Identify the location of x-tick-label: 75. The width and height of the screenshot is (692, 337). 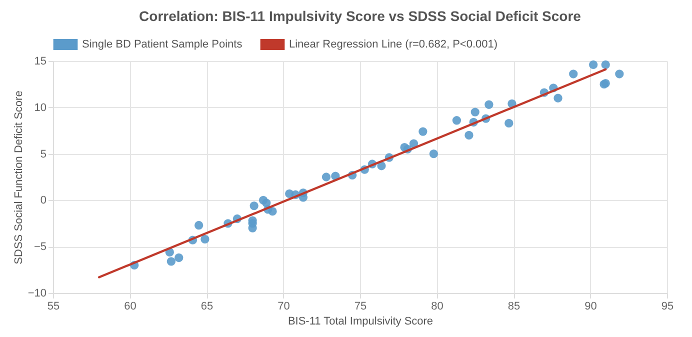
(360, 306).